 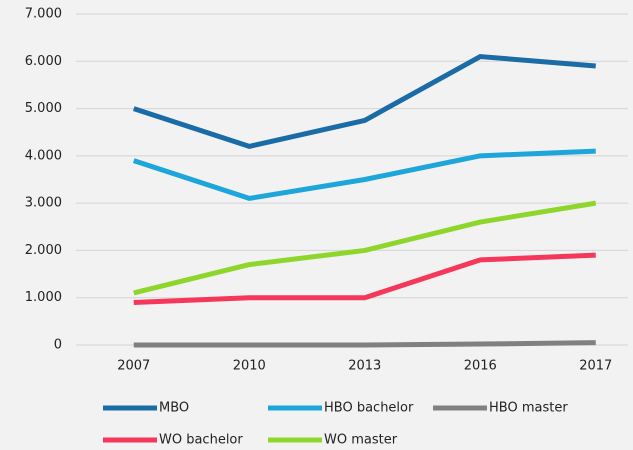 What do you see at coordinates (43, 61) in the screenshot?
I see `y-tick-label: 6.000` at bounding box center [43, 61].